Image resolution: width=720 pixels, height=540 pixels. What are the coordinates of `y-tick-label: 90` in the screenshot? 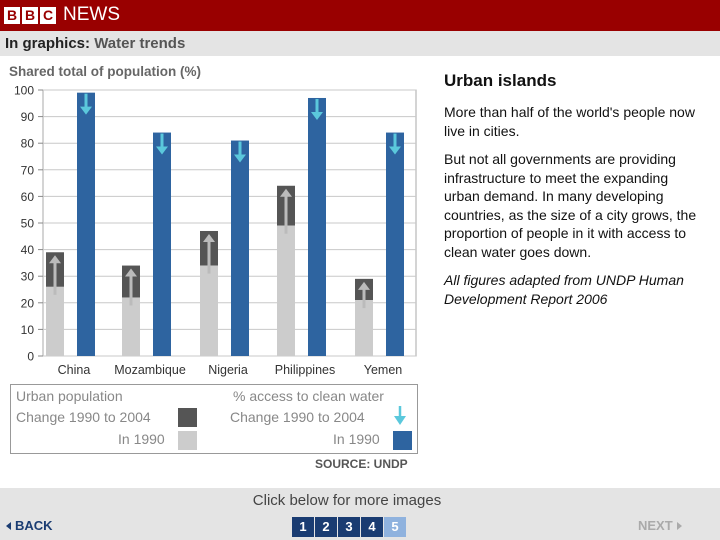 It's located at (28, 117).